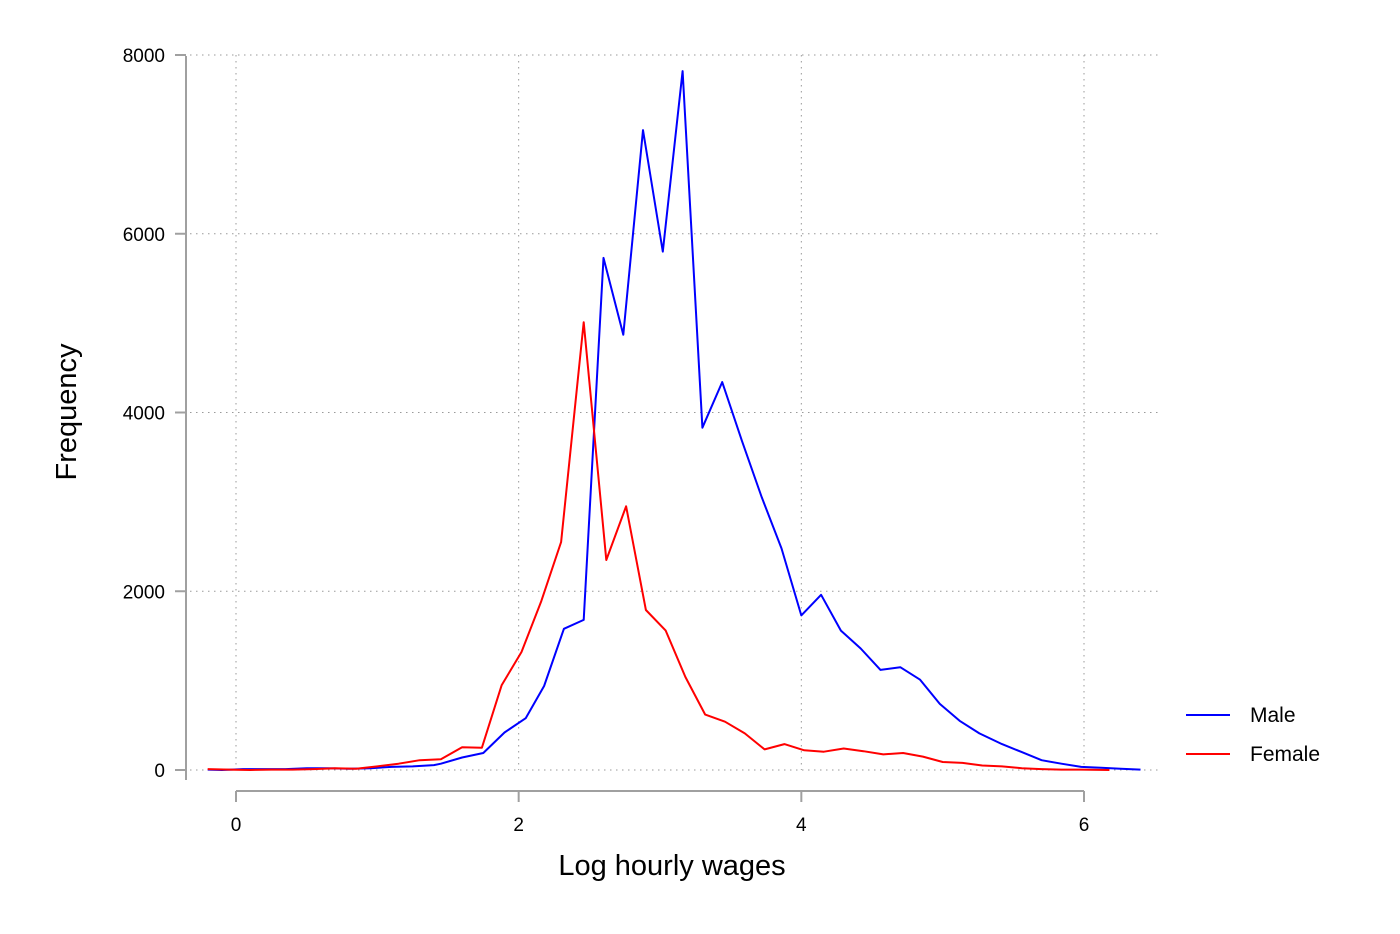 Image resolution: width=1400 pixels, height=934 pixels. I want to click on x-axis-title: Log hourly wages, so click(671, 866).